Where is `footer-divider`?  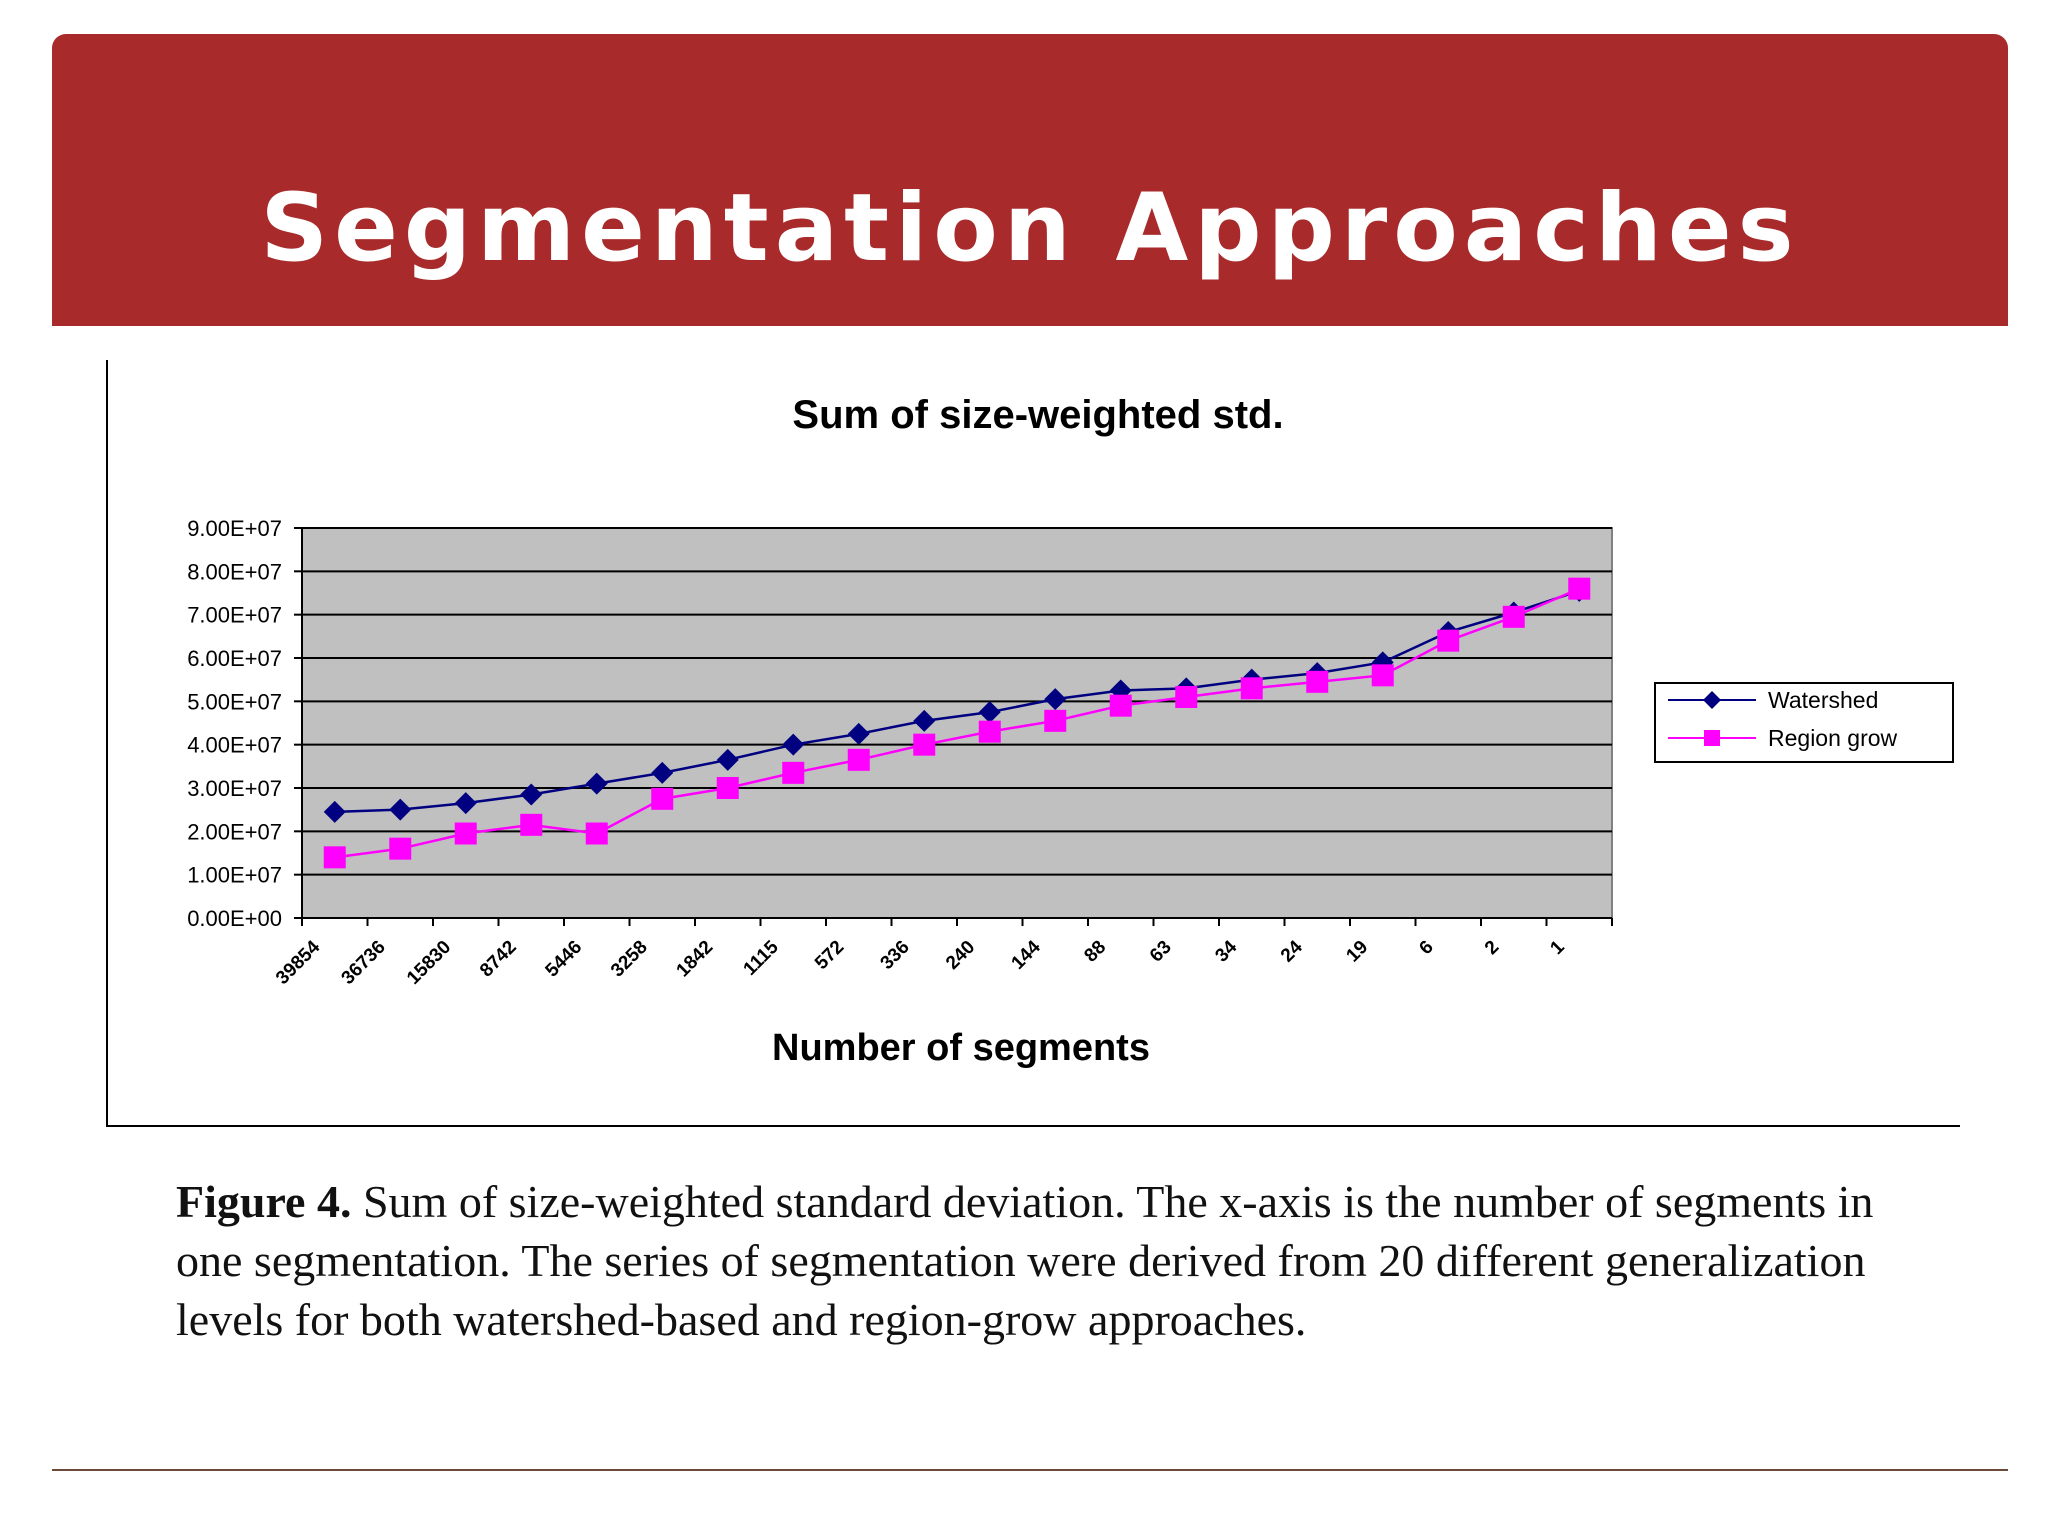 footer-divider is located at coordinates (1030, 1470).